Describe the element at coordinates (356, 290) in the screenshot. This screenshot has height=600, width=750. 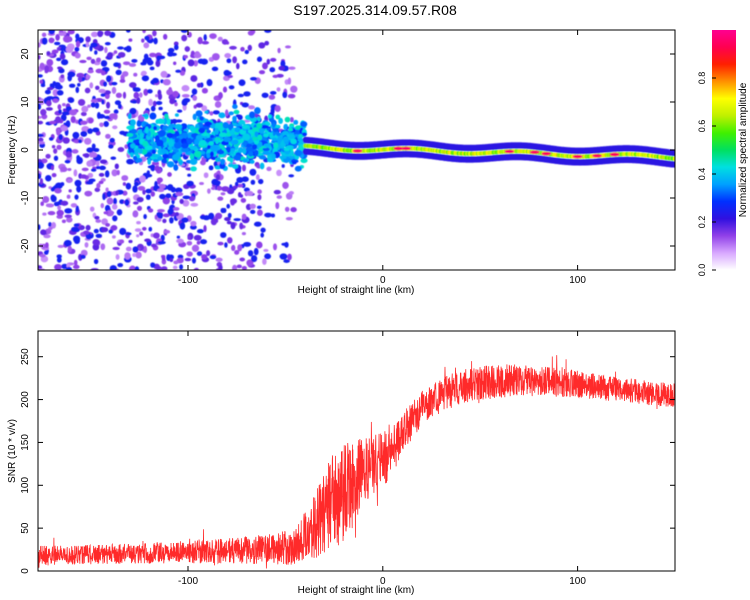
I see `spectrogram-x-label: Height of straight line (km)` at that location.